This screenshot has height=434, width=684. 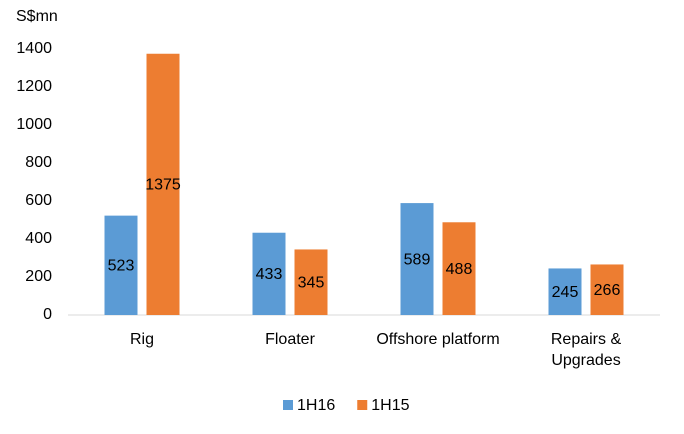 What do you see at coordinates (37, 16) in the screenshot?
I see `y-axis-label: S$mn` at bounding box center [37, 16].